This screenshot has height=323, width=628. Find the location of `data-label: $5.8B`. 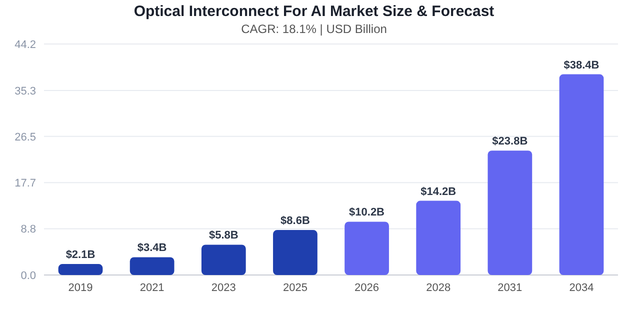

data-label: $5.8B is located at coordinates (223, 236).